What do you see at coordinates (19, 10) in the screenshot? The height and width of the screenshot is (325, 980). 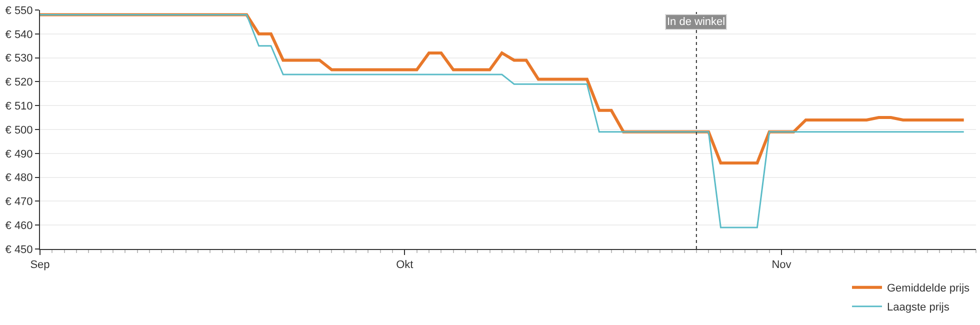 I see `y-tick-label: € 550` at bounding box center [19, 10].